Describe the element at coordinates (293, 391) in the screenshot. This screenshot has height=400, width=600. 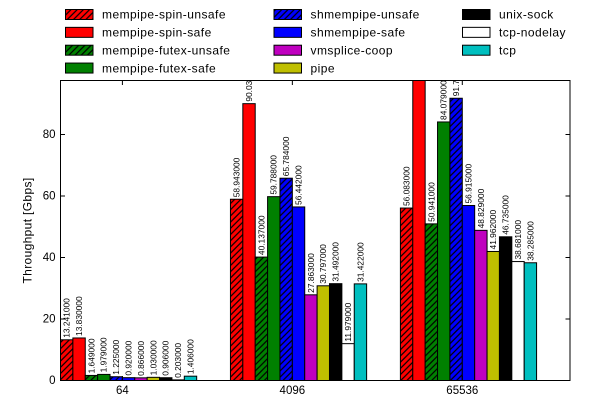
I see `svg-text: 4096` at that location.